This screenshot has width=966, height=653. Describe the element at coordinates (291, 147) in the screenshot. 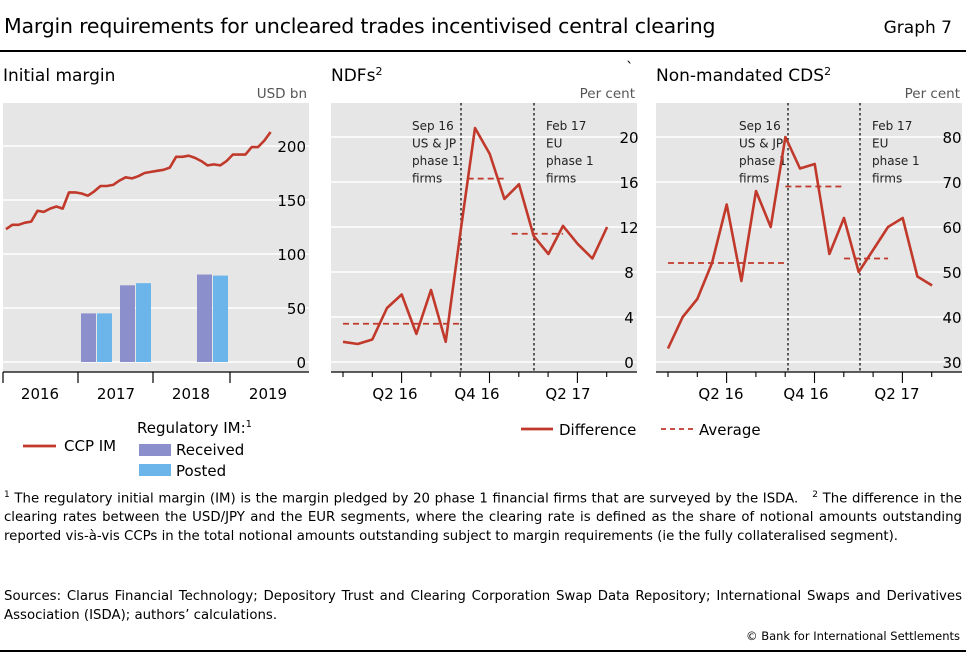

I see `y-tick-label: 200` at that location.